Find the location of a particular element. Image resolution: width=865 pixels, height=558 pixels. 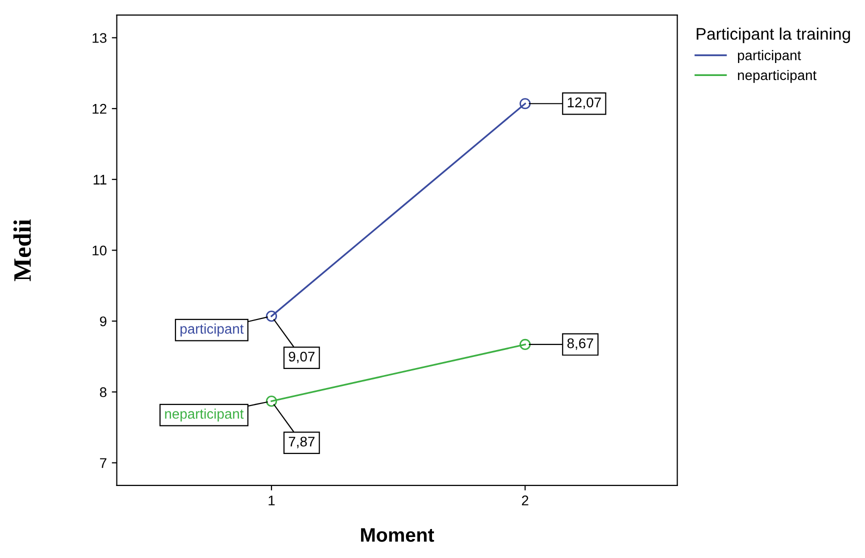

y-tick-label: 8 is located at coordinates (103, 392).